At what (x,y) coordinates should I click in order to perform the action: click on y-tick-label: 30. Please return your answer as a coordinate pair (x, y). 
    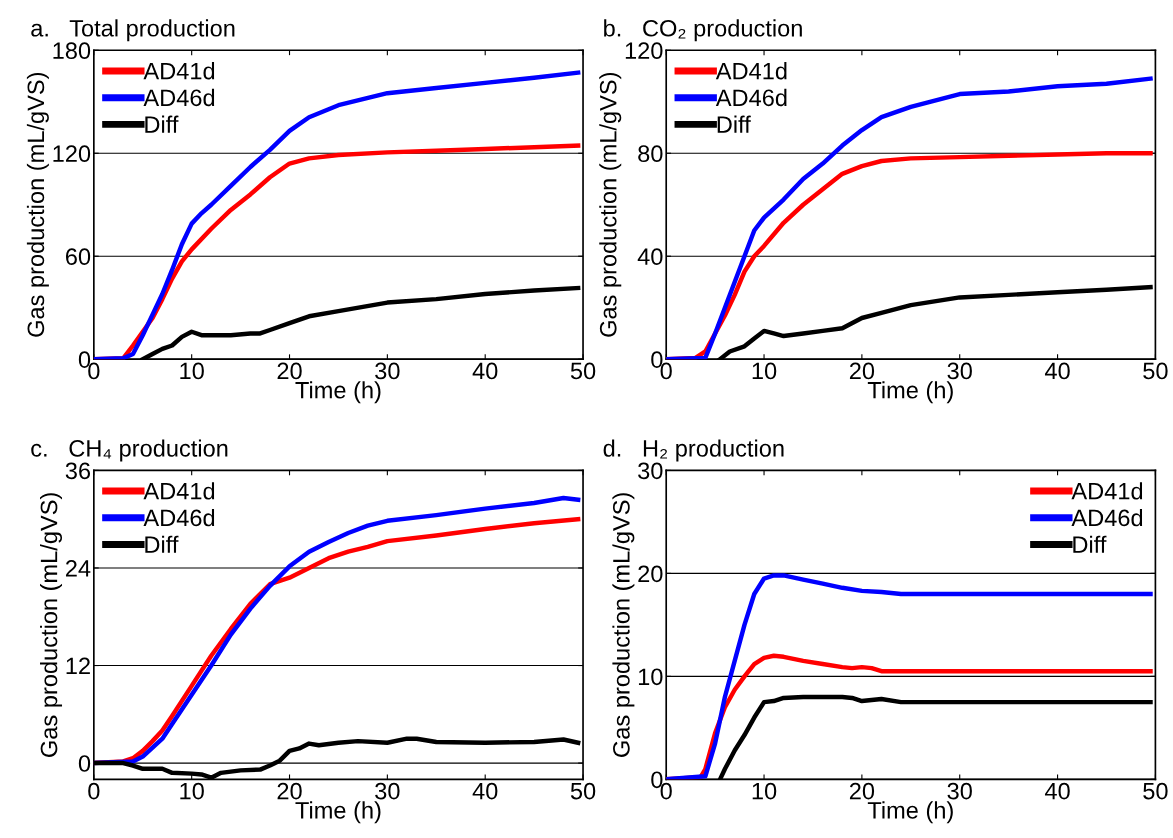
    Looking at the image, I should click on (650, 471).